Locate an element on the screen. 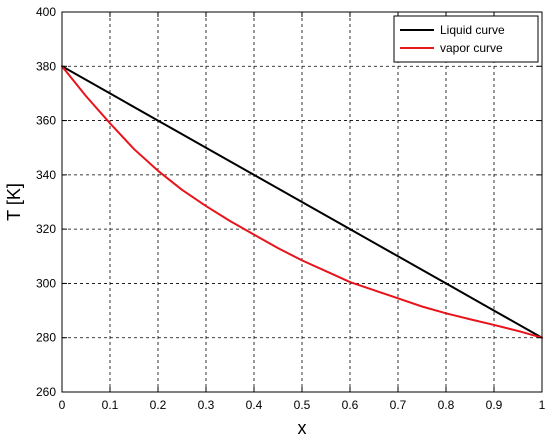 The height and width of the screenshot is (440, 550). y-tick-label: 340 is located at coordinates (46, 175).